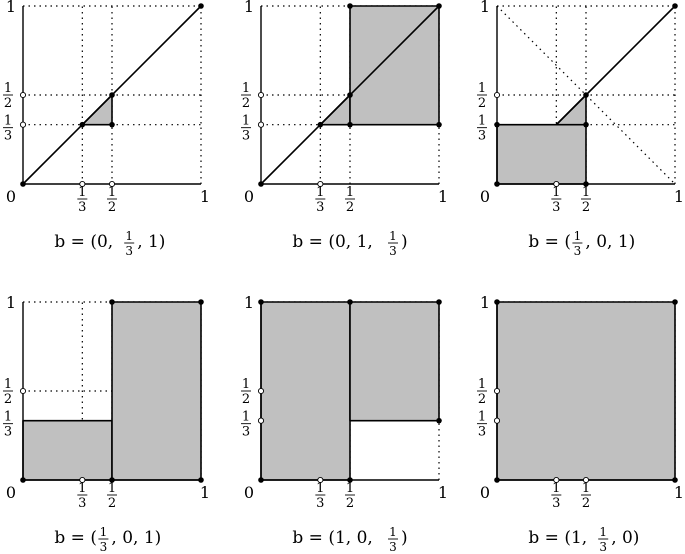 This screenshot has width=685, height=554. I want to click on anti-diagonal-dotted, so click(586, 95).